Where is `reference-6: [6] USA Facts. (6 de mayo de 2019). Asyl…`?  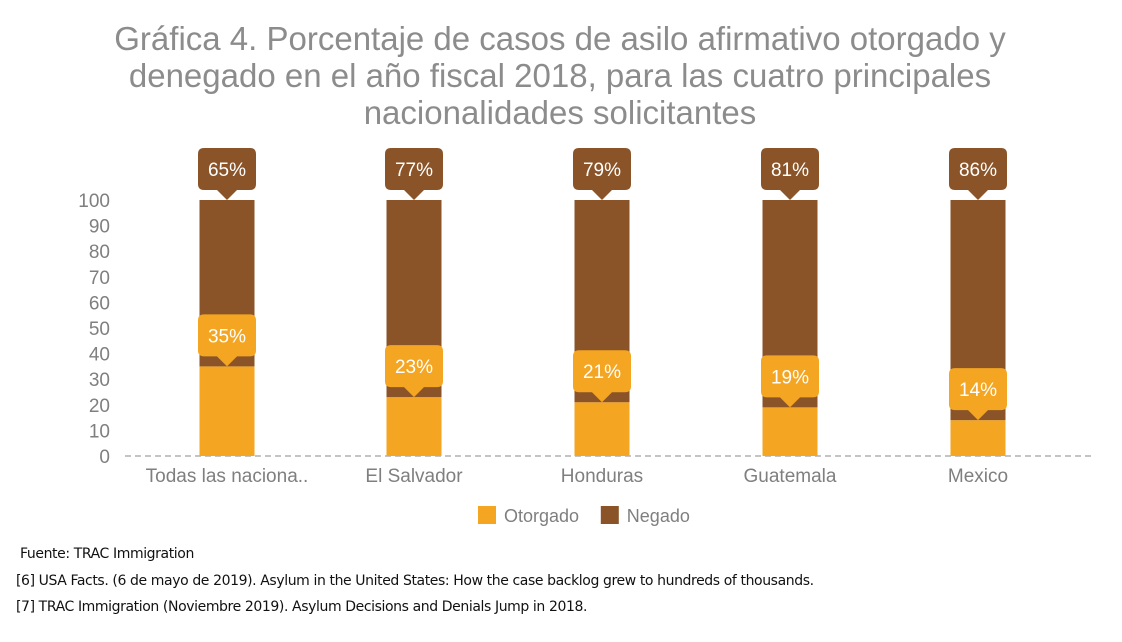 reference-6: [6] USA Facts. (6 de mayo de 2019). Asyl… is located at coordinates (415, 581).